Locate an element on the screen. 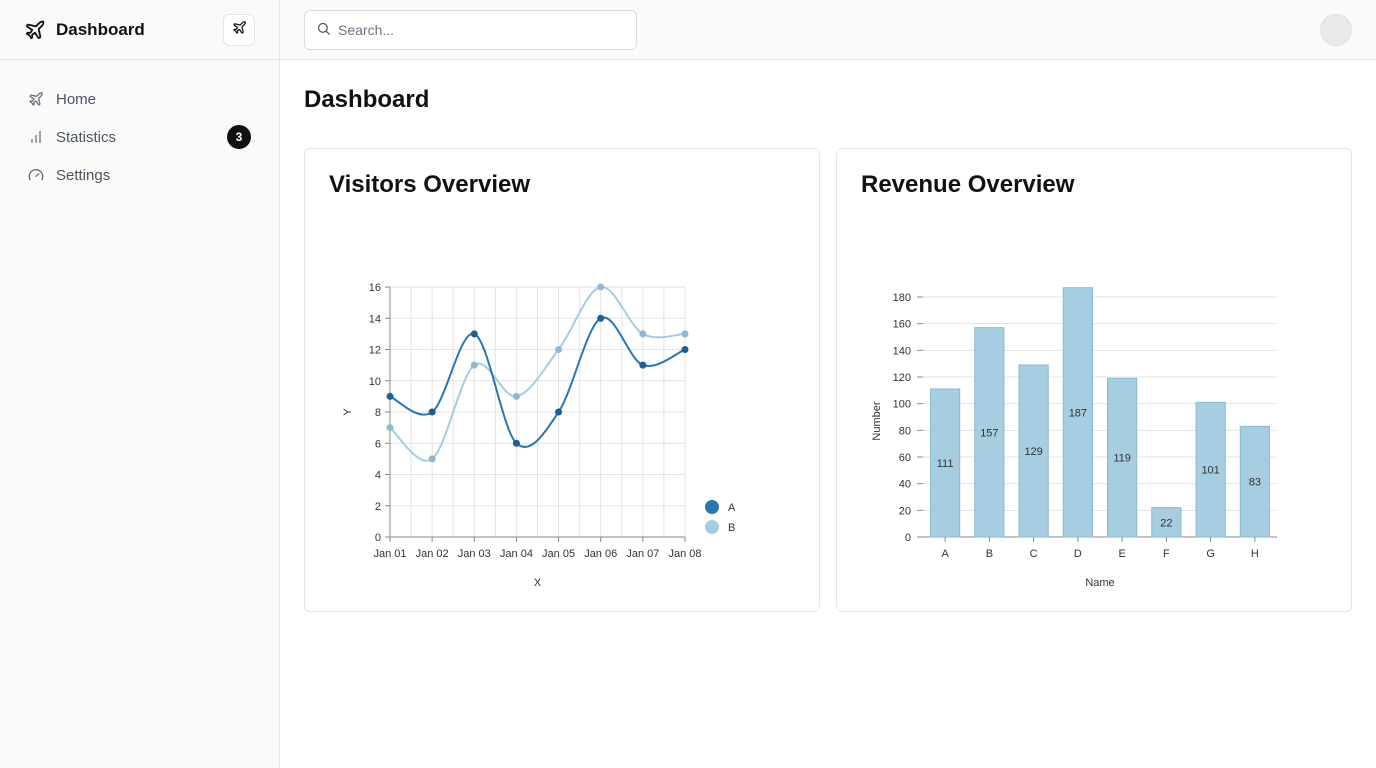 This screenshot has width=1376, height=768. sidebar-item-label: Statistics is located at coordinates (86, 137).